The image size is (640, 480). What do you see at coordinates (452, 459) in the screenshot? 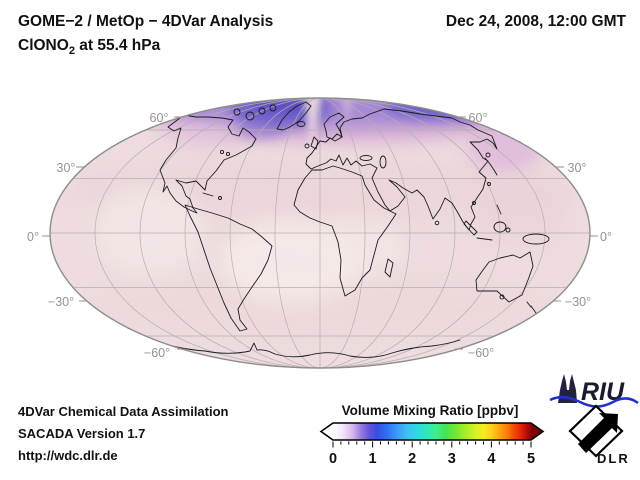
I see `tick-3: 3` at bounding box center [452, 459].